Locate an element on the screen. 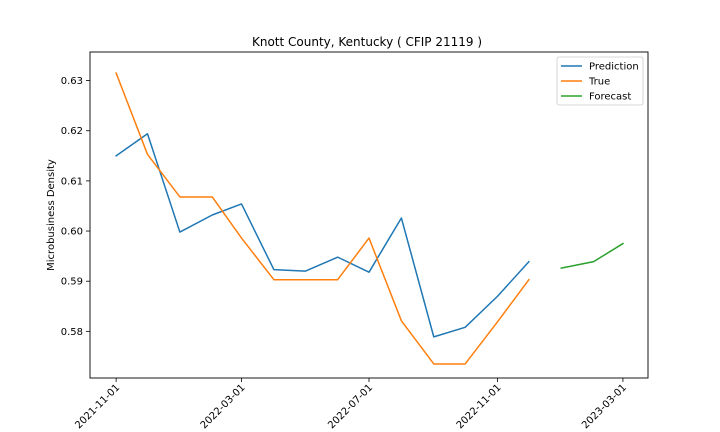 The width and height of the screenshot is (720, 432). y-tick-label: 0.63 is located at coordinates (72, 81).